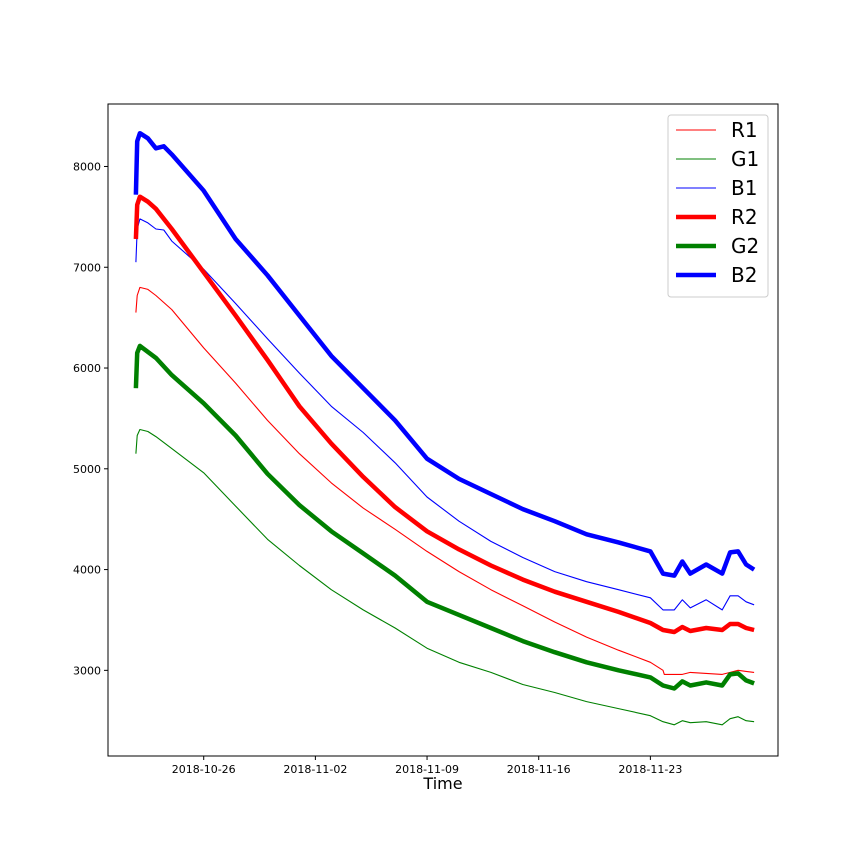 The width and height of the screenshot is (864, 864). Describe the element at coordinates (744, 275) in the screenshot. I see `legend-label-b2: B2` at that location.